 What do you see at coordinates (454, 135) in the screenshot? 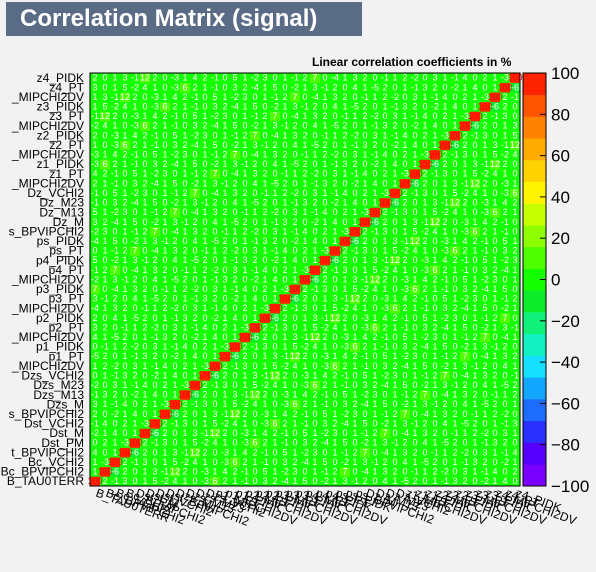
I see `cell-value-label: 100` at bounding box center [454, 135].